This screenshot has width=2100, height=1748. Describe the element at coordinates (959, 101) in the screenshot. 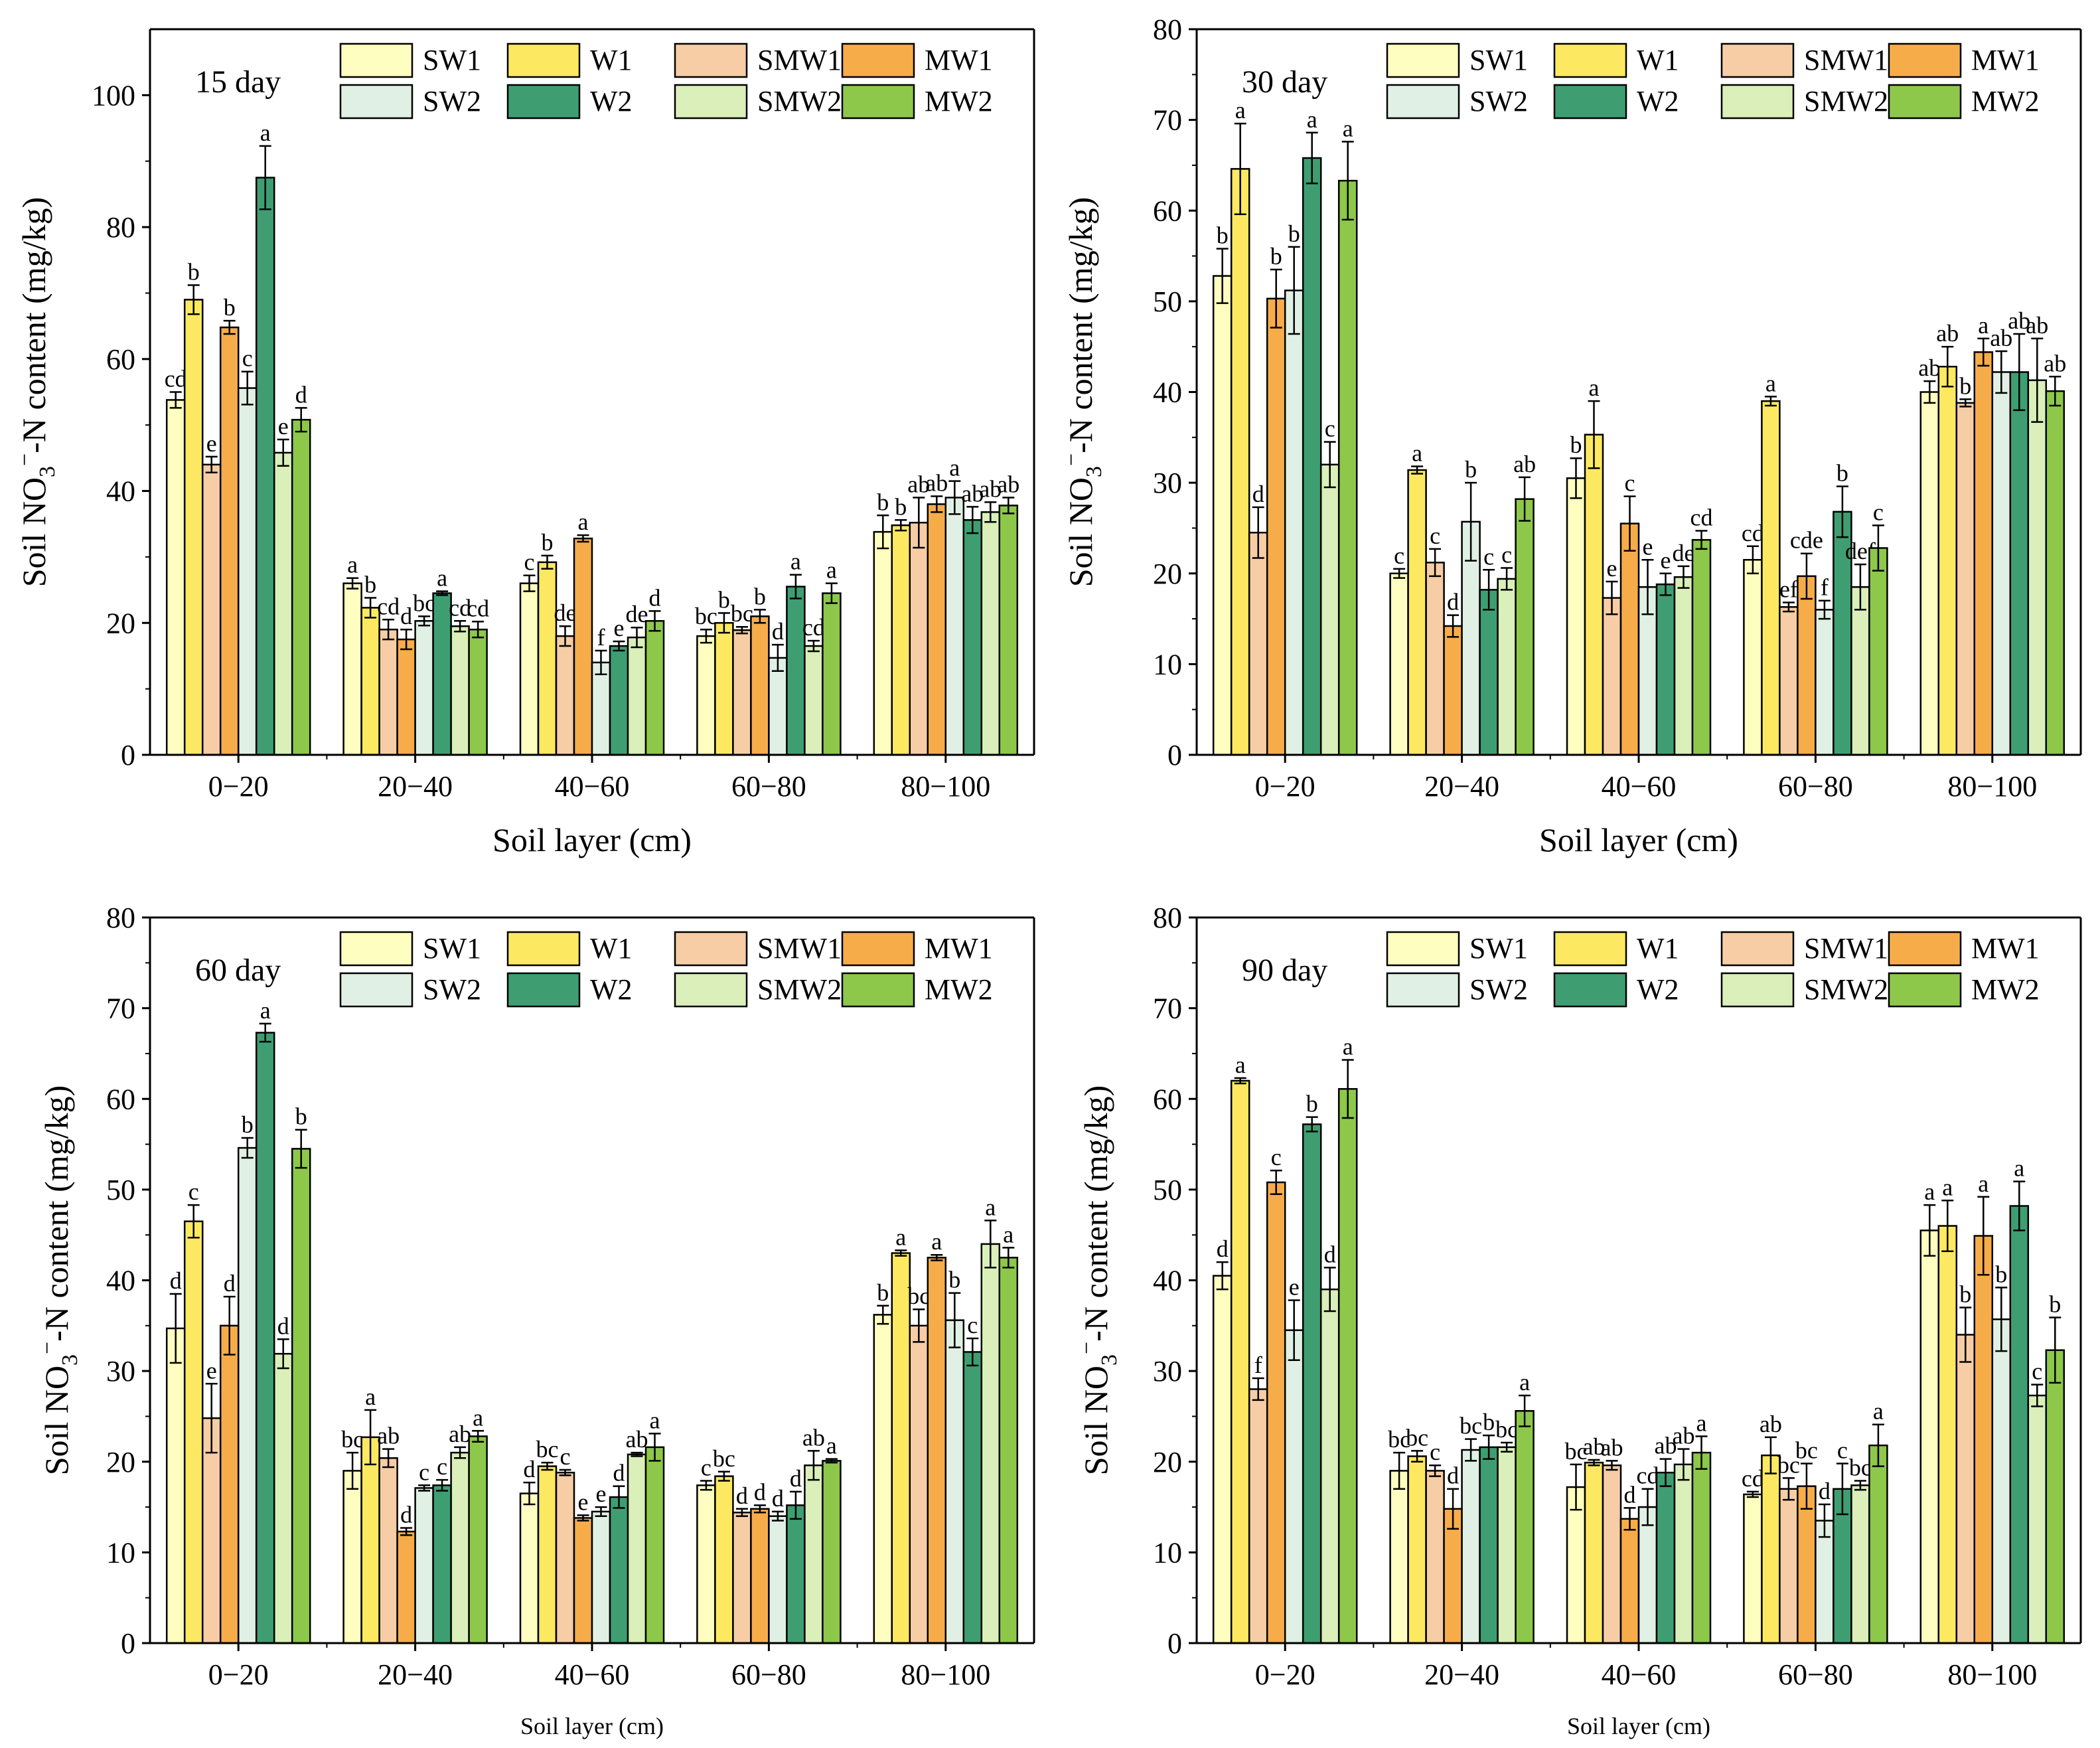

I see `legend-label-MW2: MW2` at that location.